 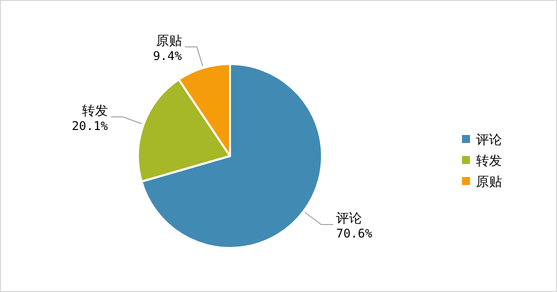 I want to click on slice-label: 转发, so click(x=95, y=111).